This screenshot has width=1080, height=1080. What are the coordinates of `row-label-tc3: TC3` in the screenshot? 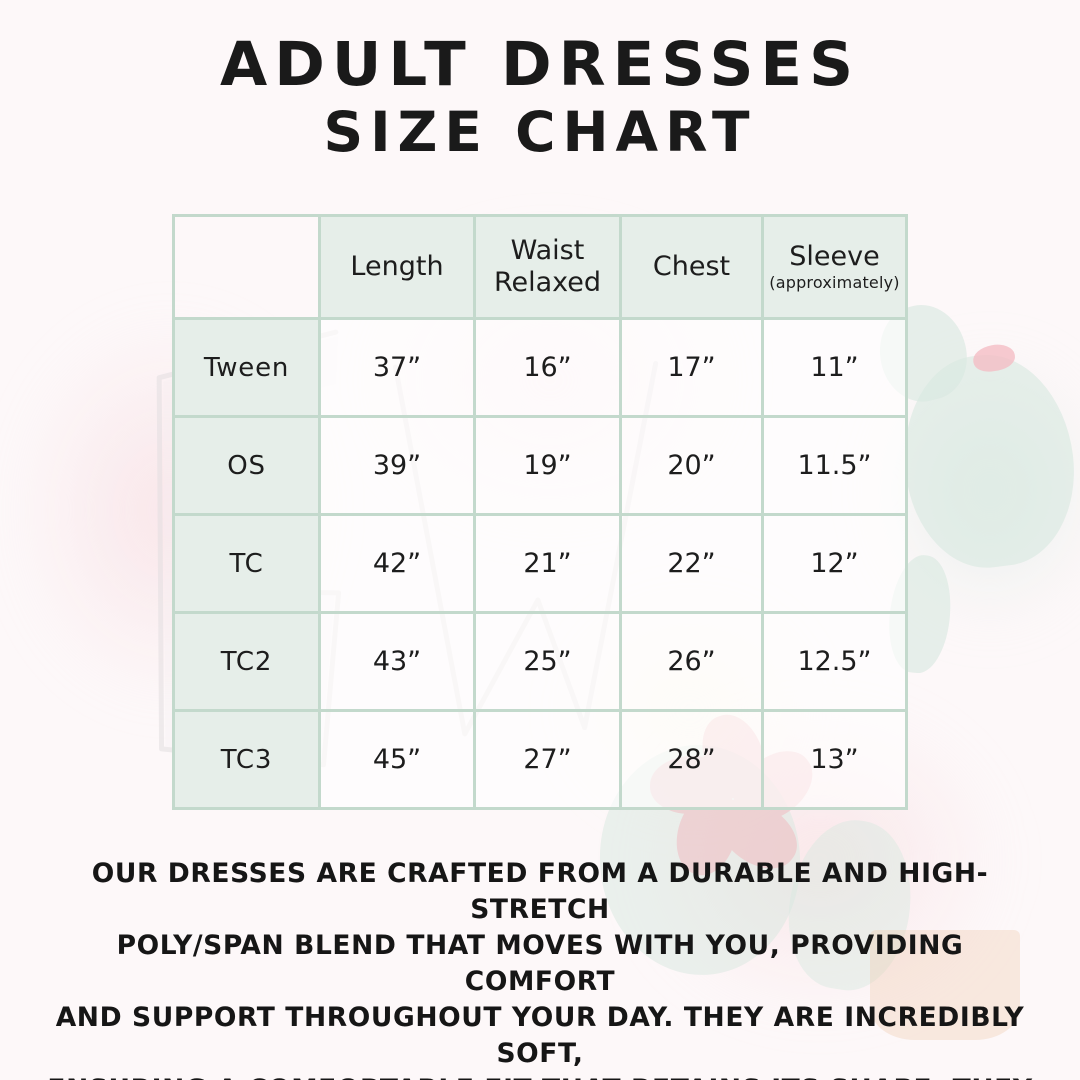 It's located at (246, 759).